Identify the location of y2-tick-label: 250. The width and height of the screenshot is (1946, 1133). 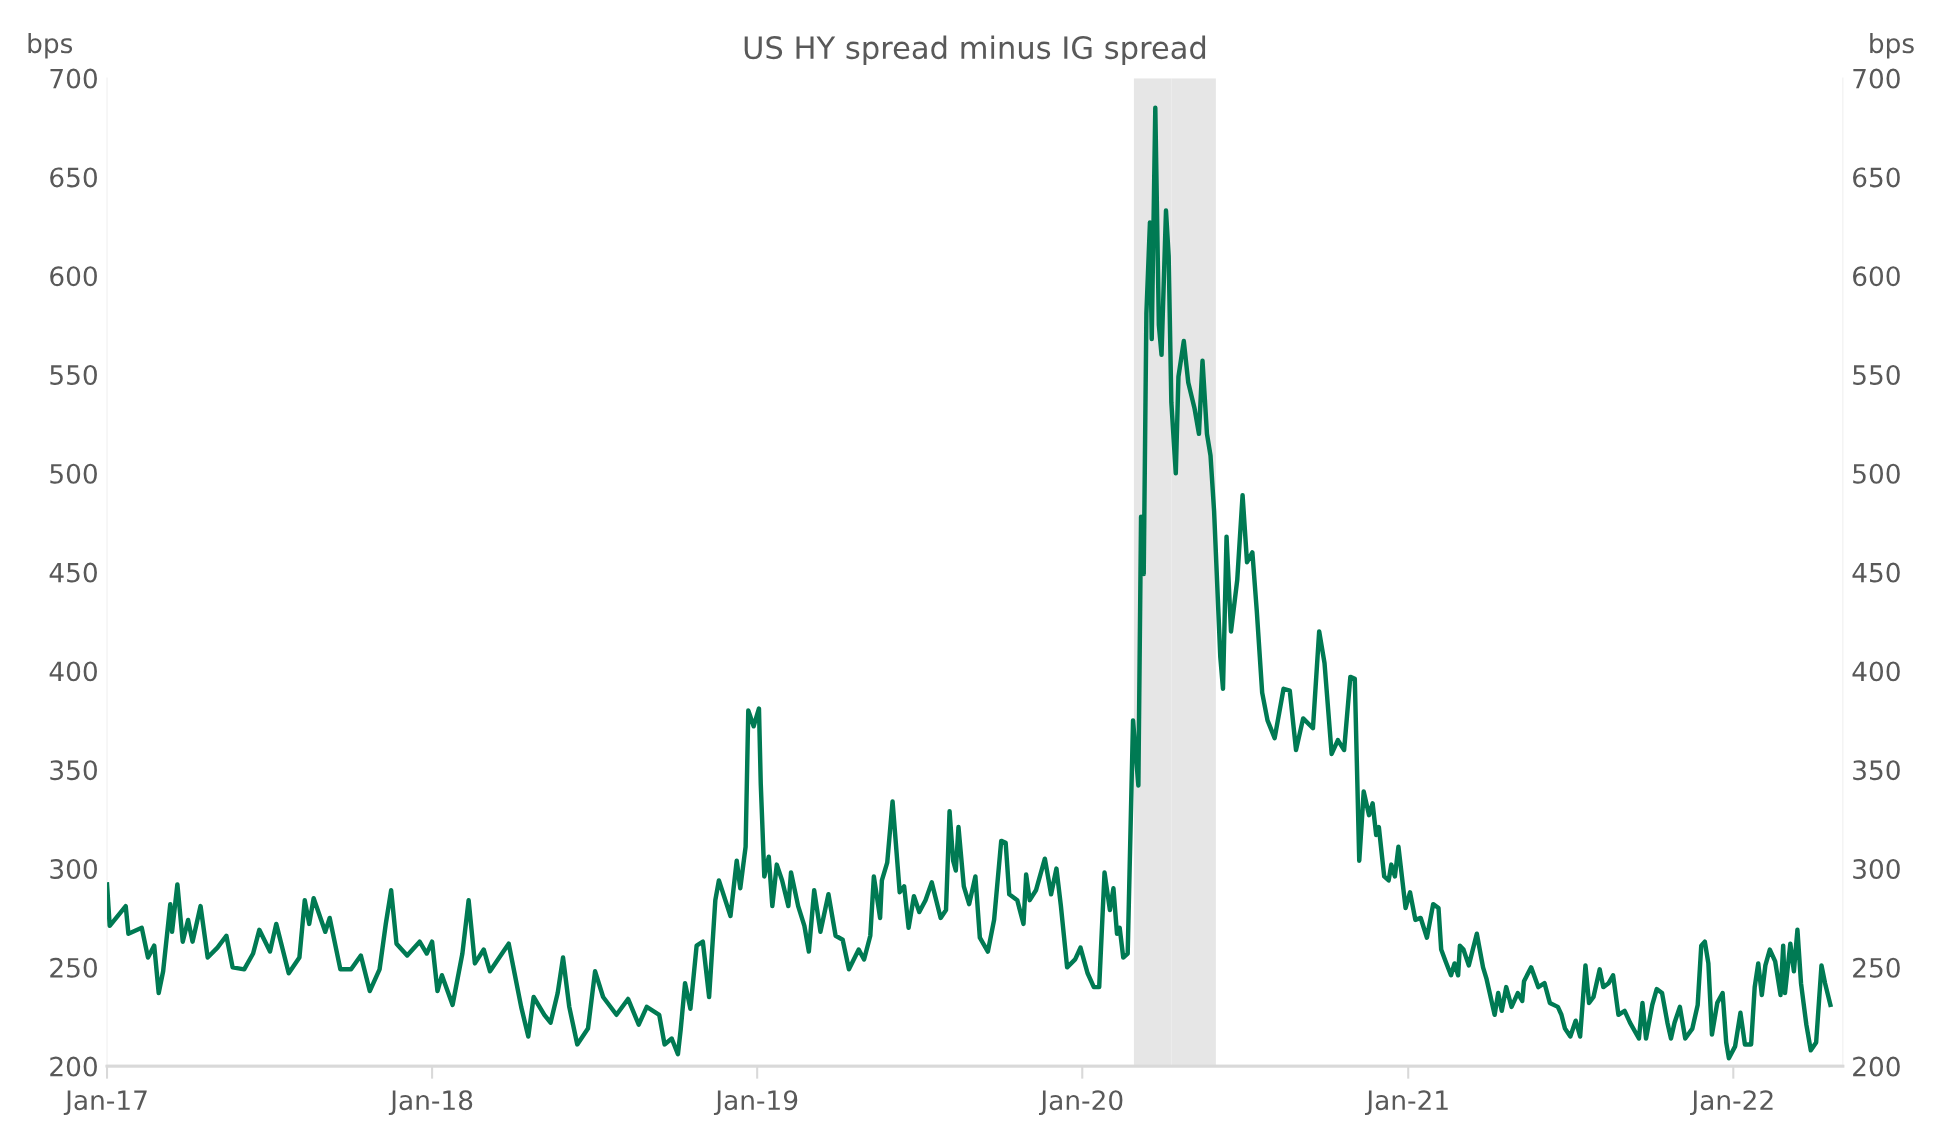
(1876, 967).